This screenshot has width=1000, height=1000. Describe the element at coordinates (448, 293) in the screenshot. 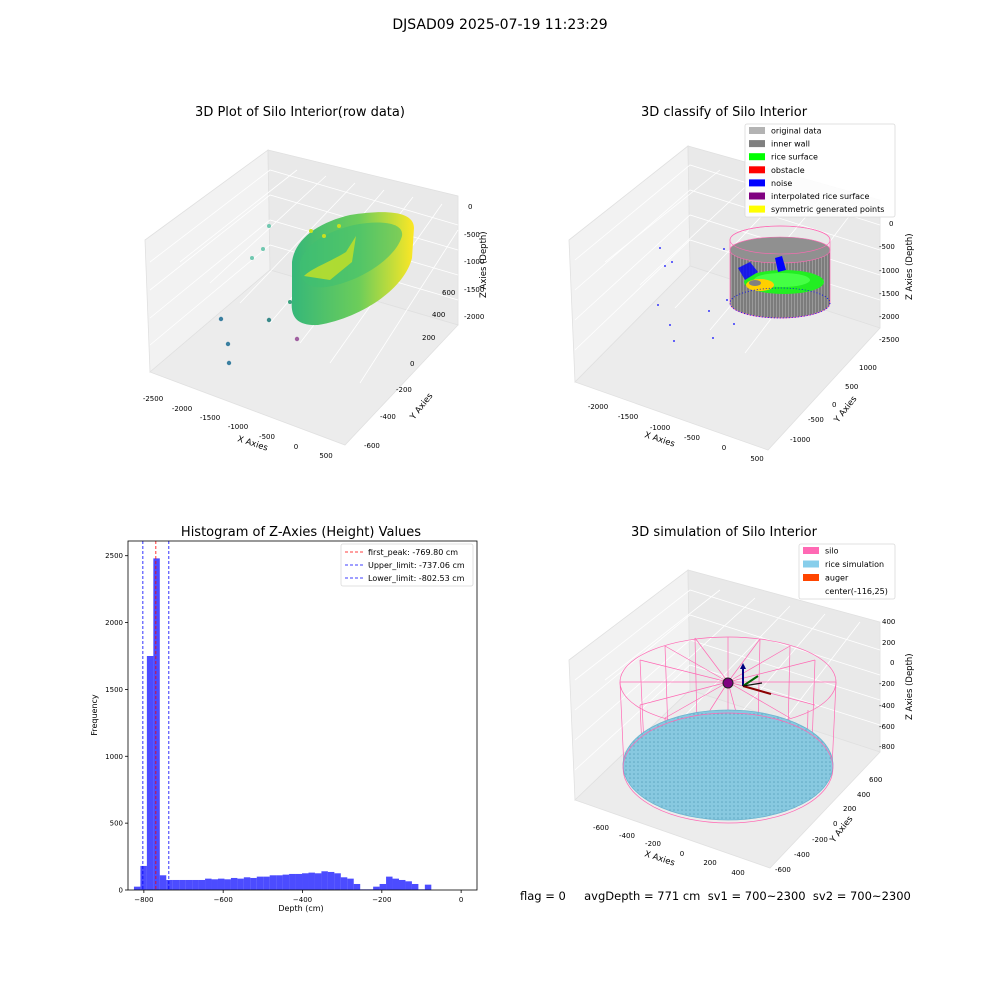

I see `svg-text: 600` at that location.